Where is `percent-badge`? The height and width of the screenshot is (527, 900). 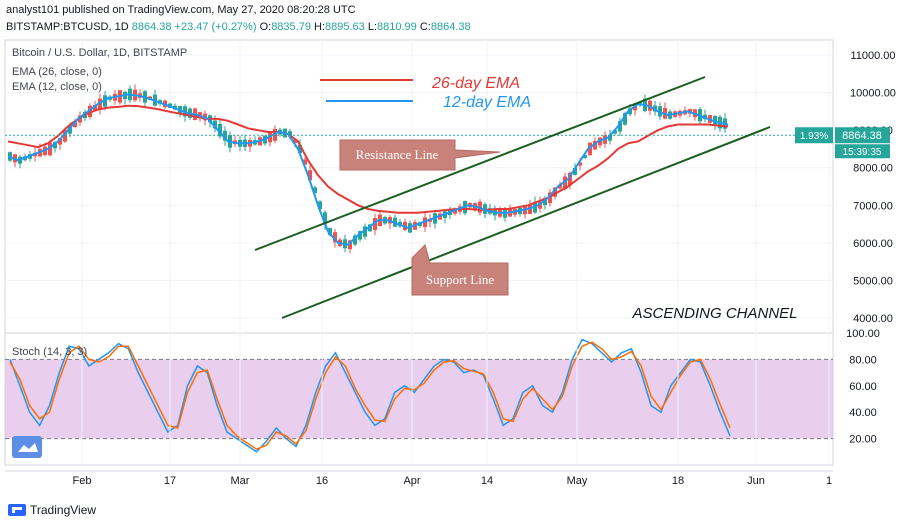 percent-badge is located at coordinates (814, 135).